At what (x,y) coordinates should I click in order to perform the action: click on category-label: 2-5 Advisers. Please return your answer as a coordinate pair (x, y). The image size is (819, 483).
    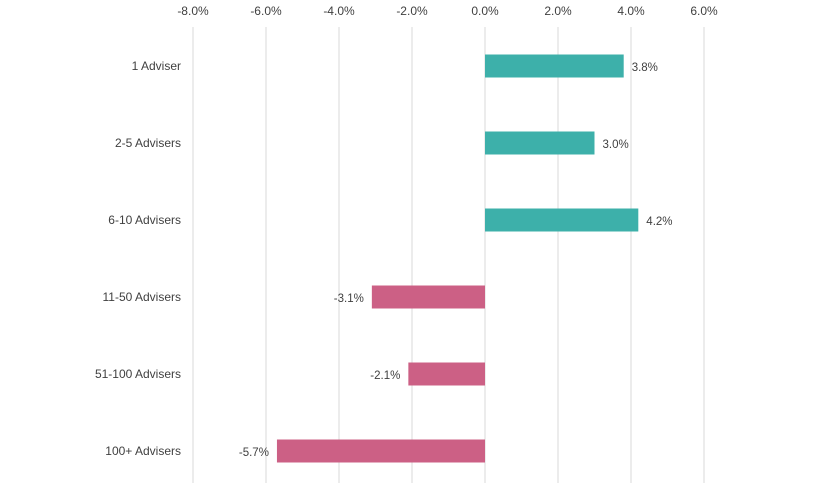
    Looking at the image, I should click on (148, 143).